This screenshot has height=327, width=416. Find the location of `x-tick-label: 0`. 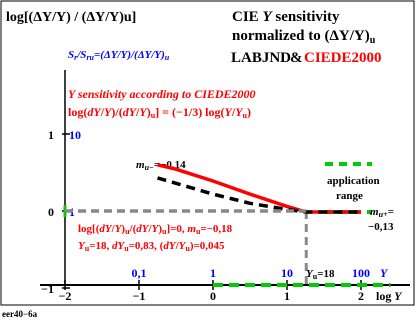

x-tick-label: 0 is located at coordinates (213, 296).